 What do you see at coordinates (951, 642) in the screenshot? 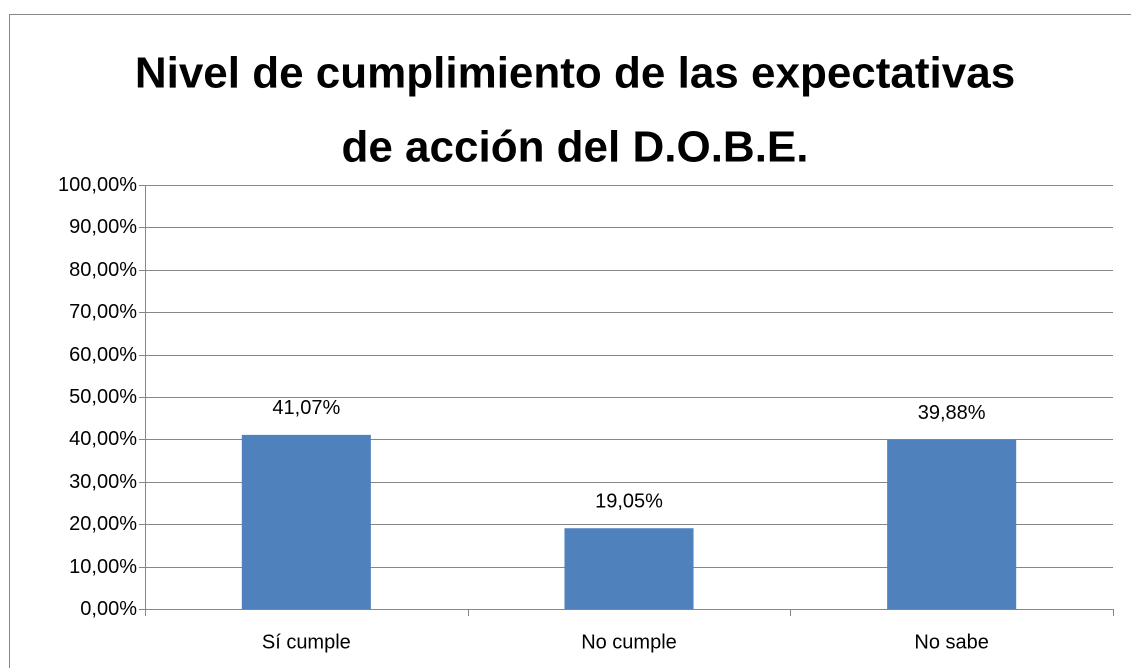
I see `x-tick-label: No sabe` at bounding box center [951, 642].